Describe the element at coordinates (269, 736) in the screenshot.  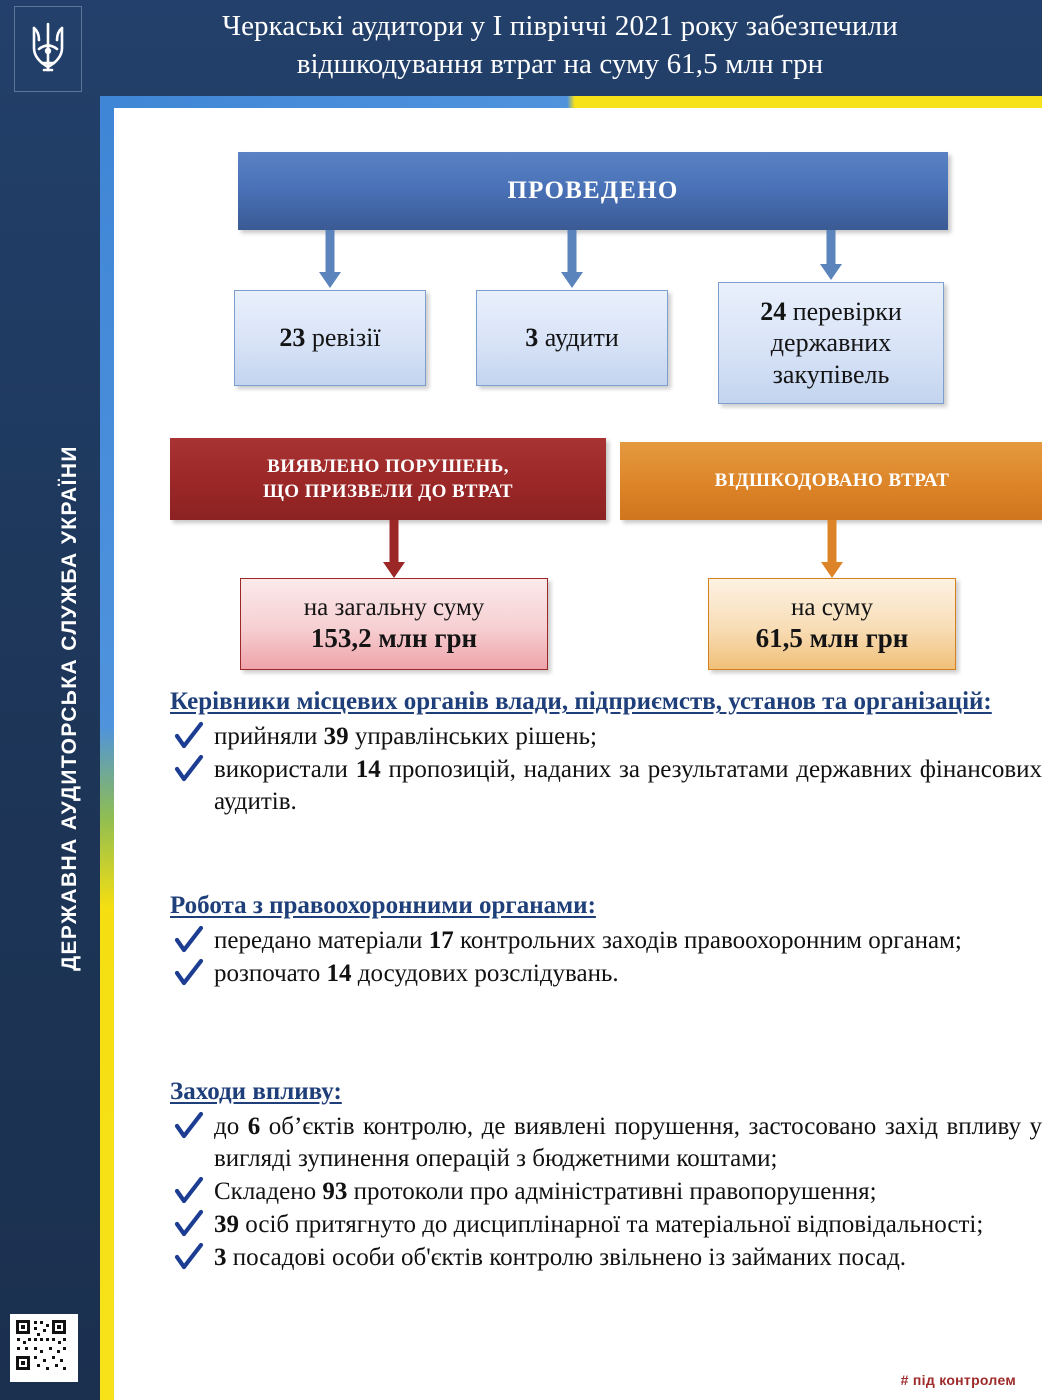
I see `bullet-pre: прийняли` at that location.